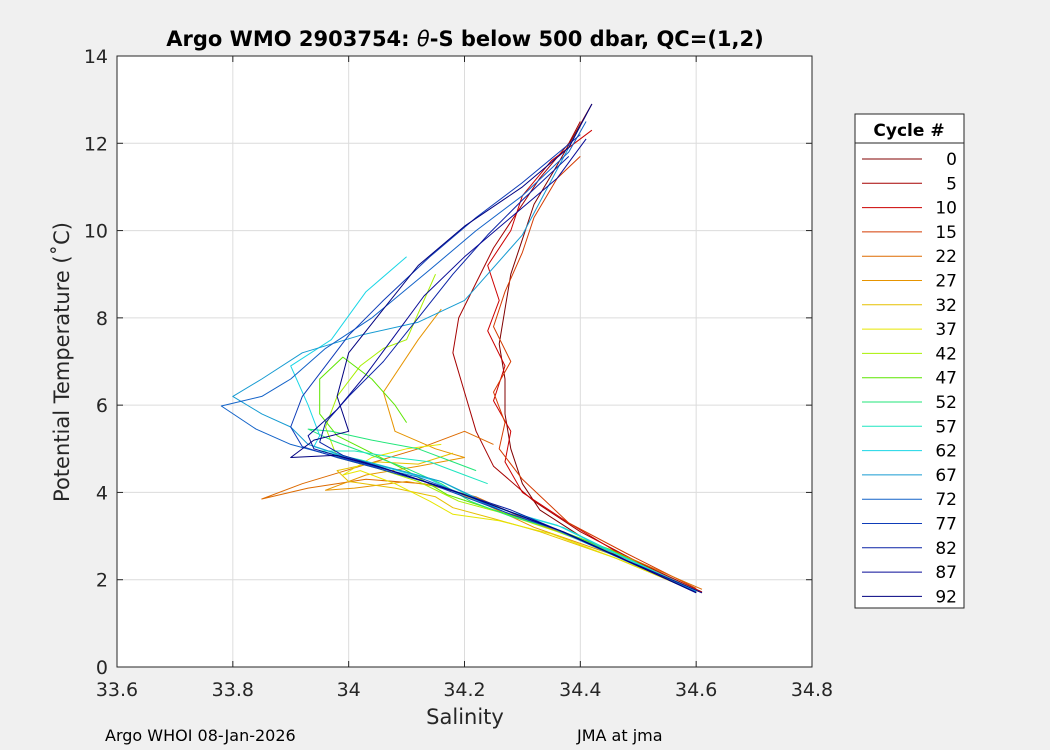  What do you see at coordinates (946, 525) in the screenshot?
I see `legend-entry-label: 77` at bounding box center [946, 525].